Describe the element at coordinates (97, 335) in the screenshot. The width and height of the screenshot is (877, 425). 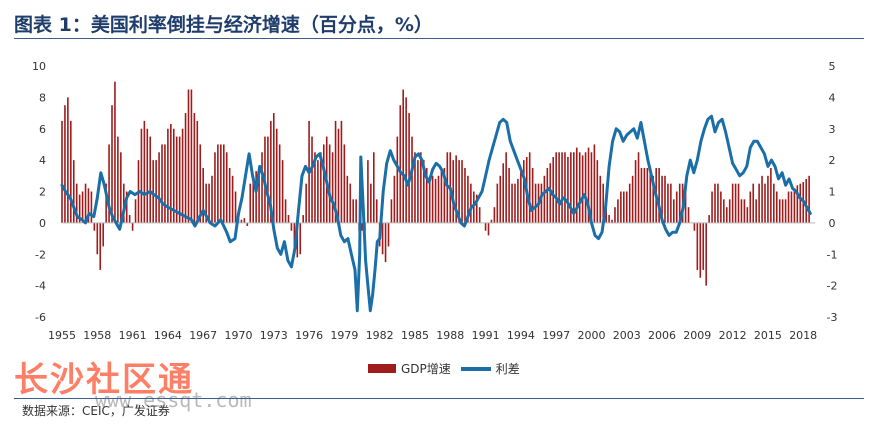
I see `x-tick-label: 1958` at that location.